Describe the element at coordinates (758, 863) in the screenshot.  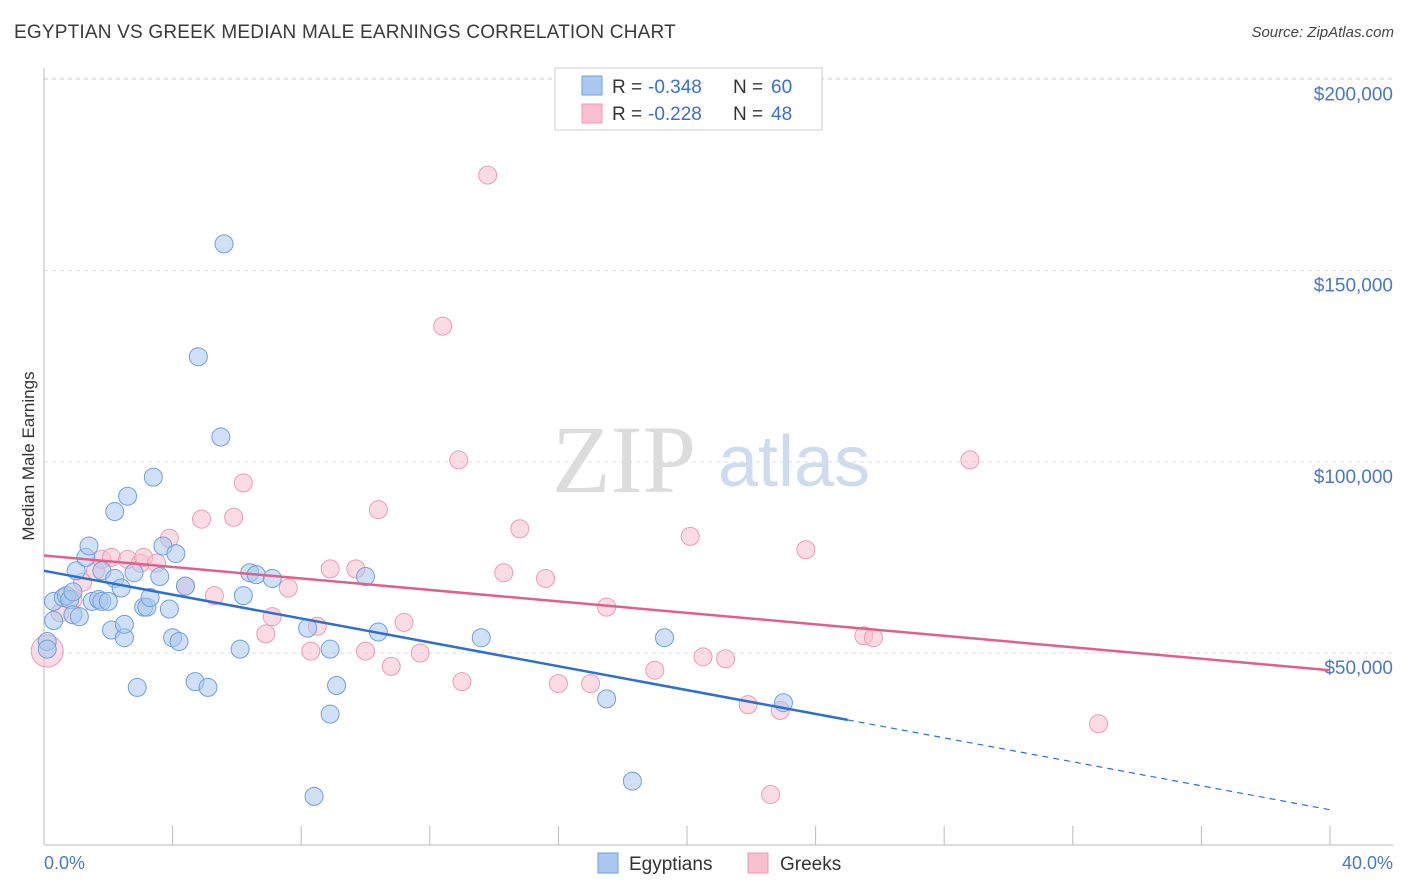
I see `series-legend-swatch-greeks` at that location.